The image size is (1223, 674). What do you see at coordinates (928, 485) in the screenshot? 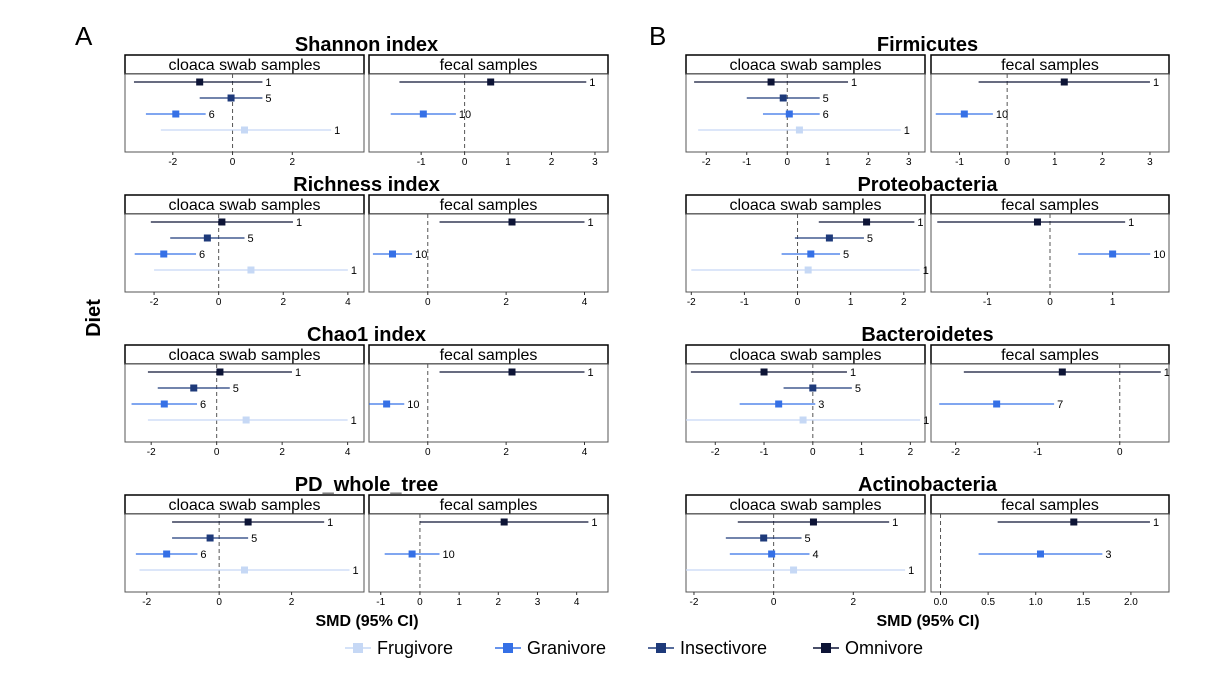
I see `panel-title: Actinobacteria` at bounding box center [928, 485].